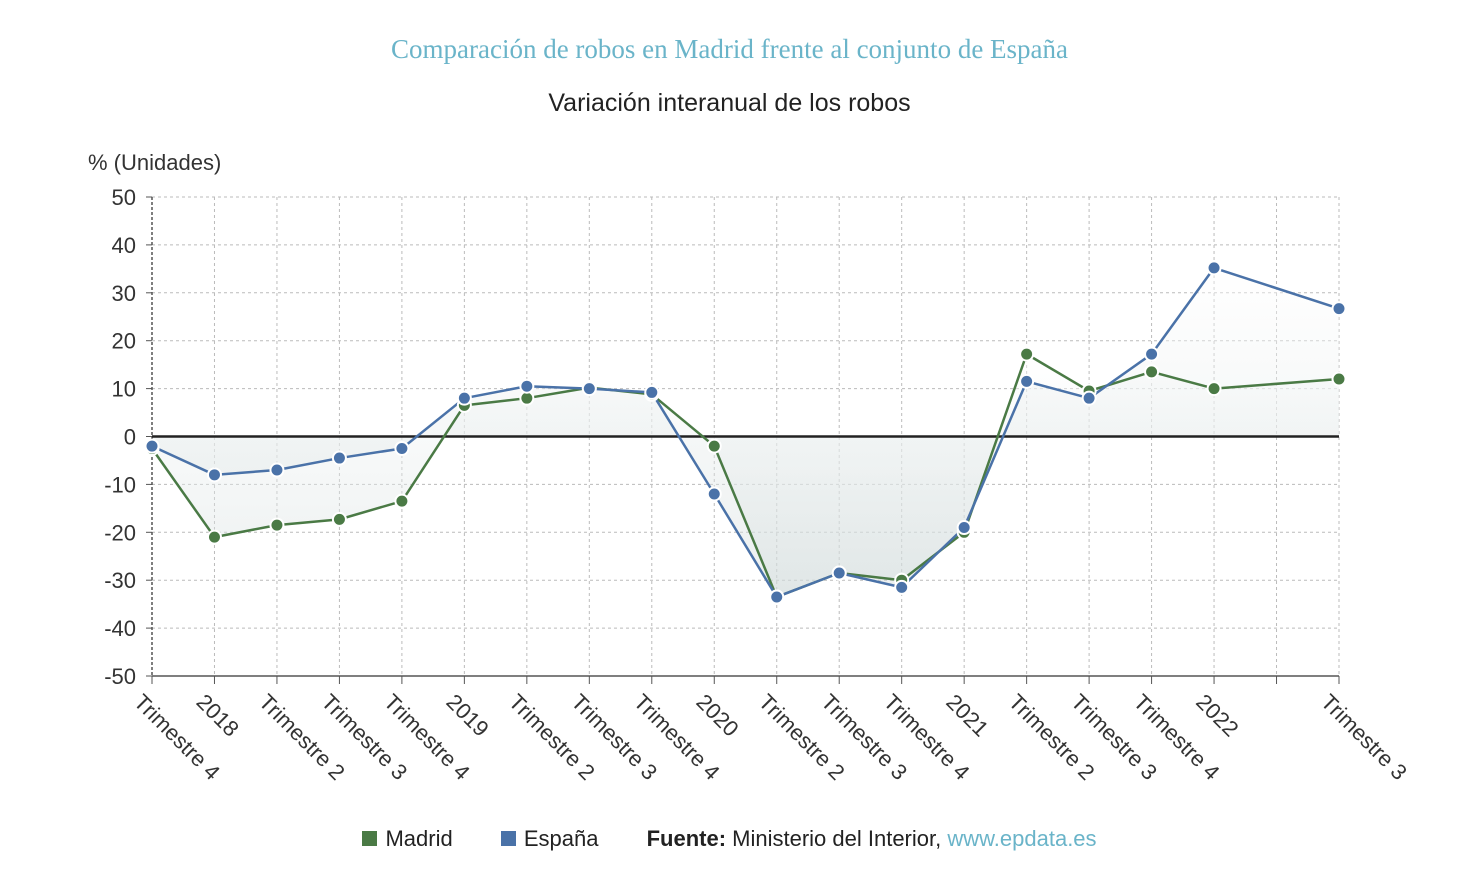 The height and width of the screenshot is (876, 1459). What do you see at coordinates (1217, 715) in the screenshot?
I see `x-tick-label: 2022` at bounding box center [1217, 715].